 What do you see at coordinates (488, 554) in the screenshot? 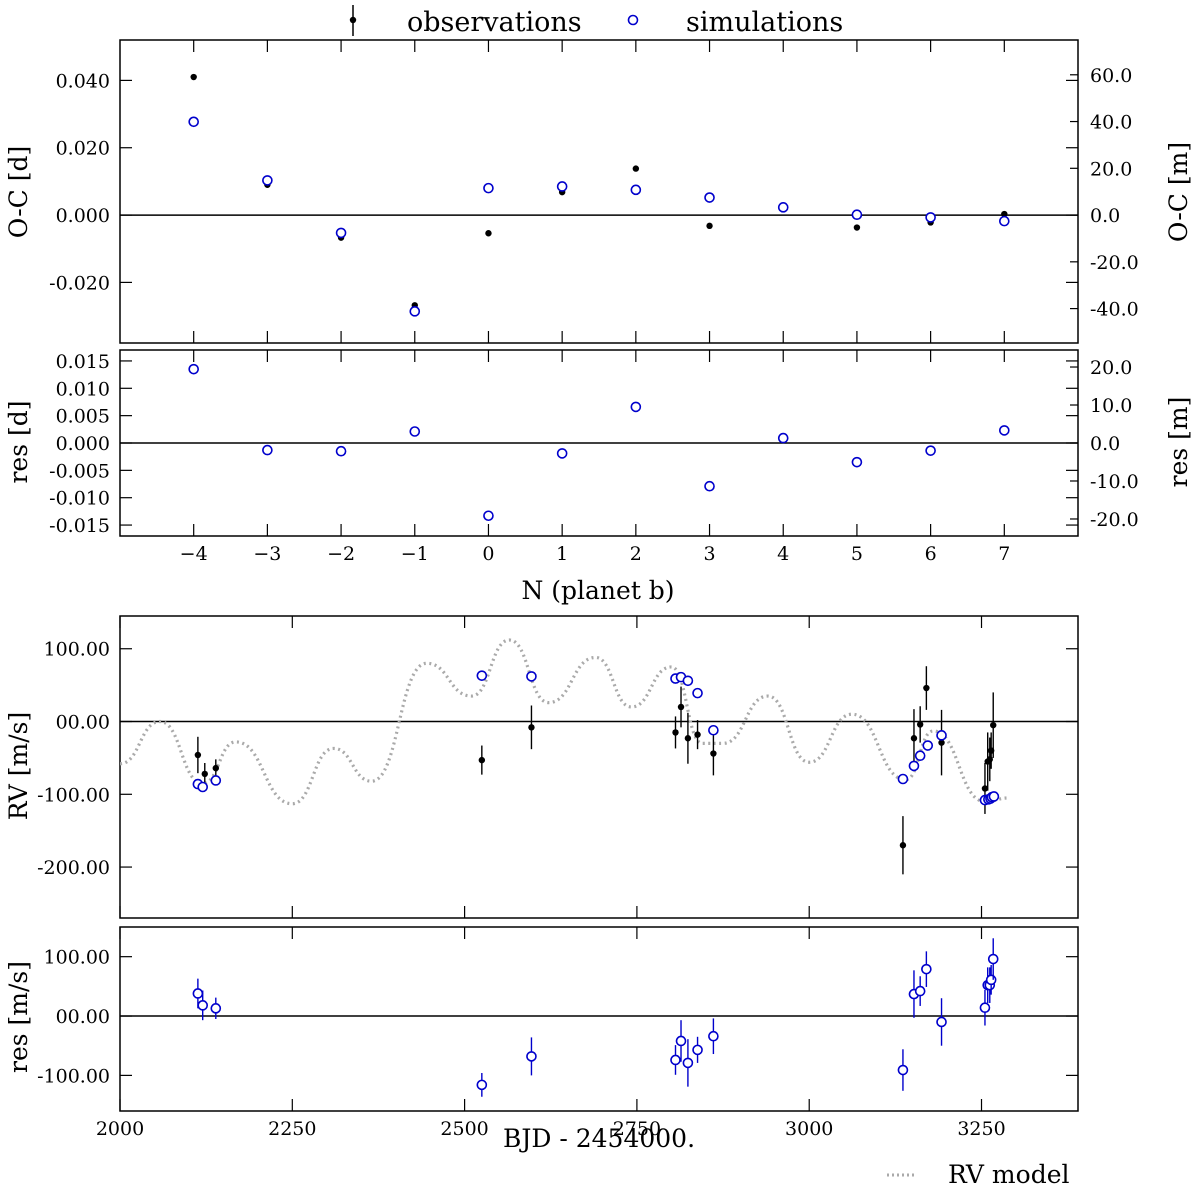
I see `ocres-xtick-label: 0` at bounding box center [488, 554].